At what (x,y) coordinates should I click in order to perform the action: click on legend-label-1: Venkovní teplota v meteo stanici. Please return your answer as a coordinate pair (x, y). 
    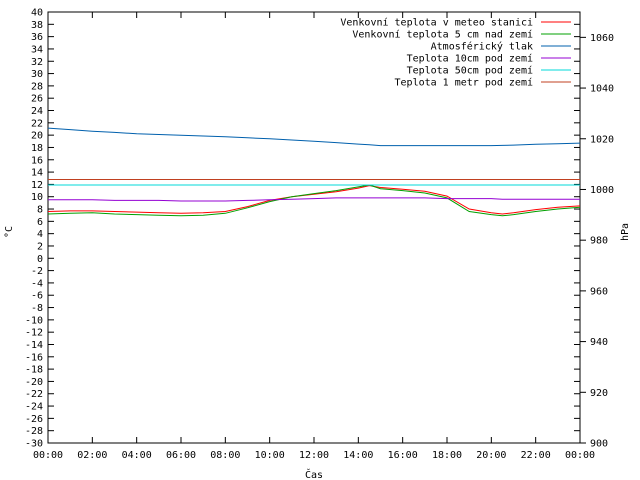
    Looking at the image, I should click on (436, 23).